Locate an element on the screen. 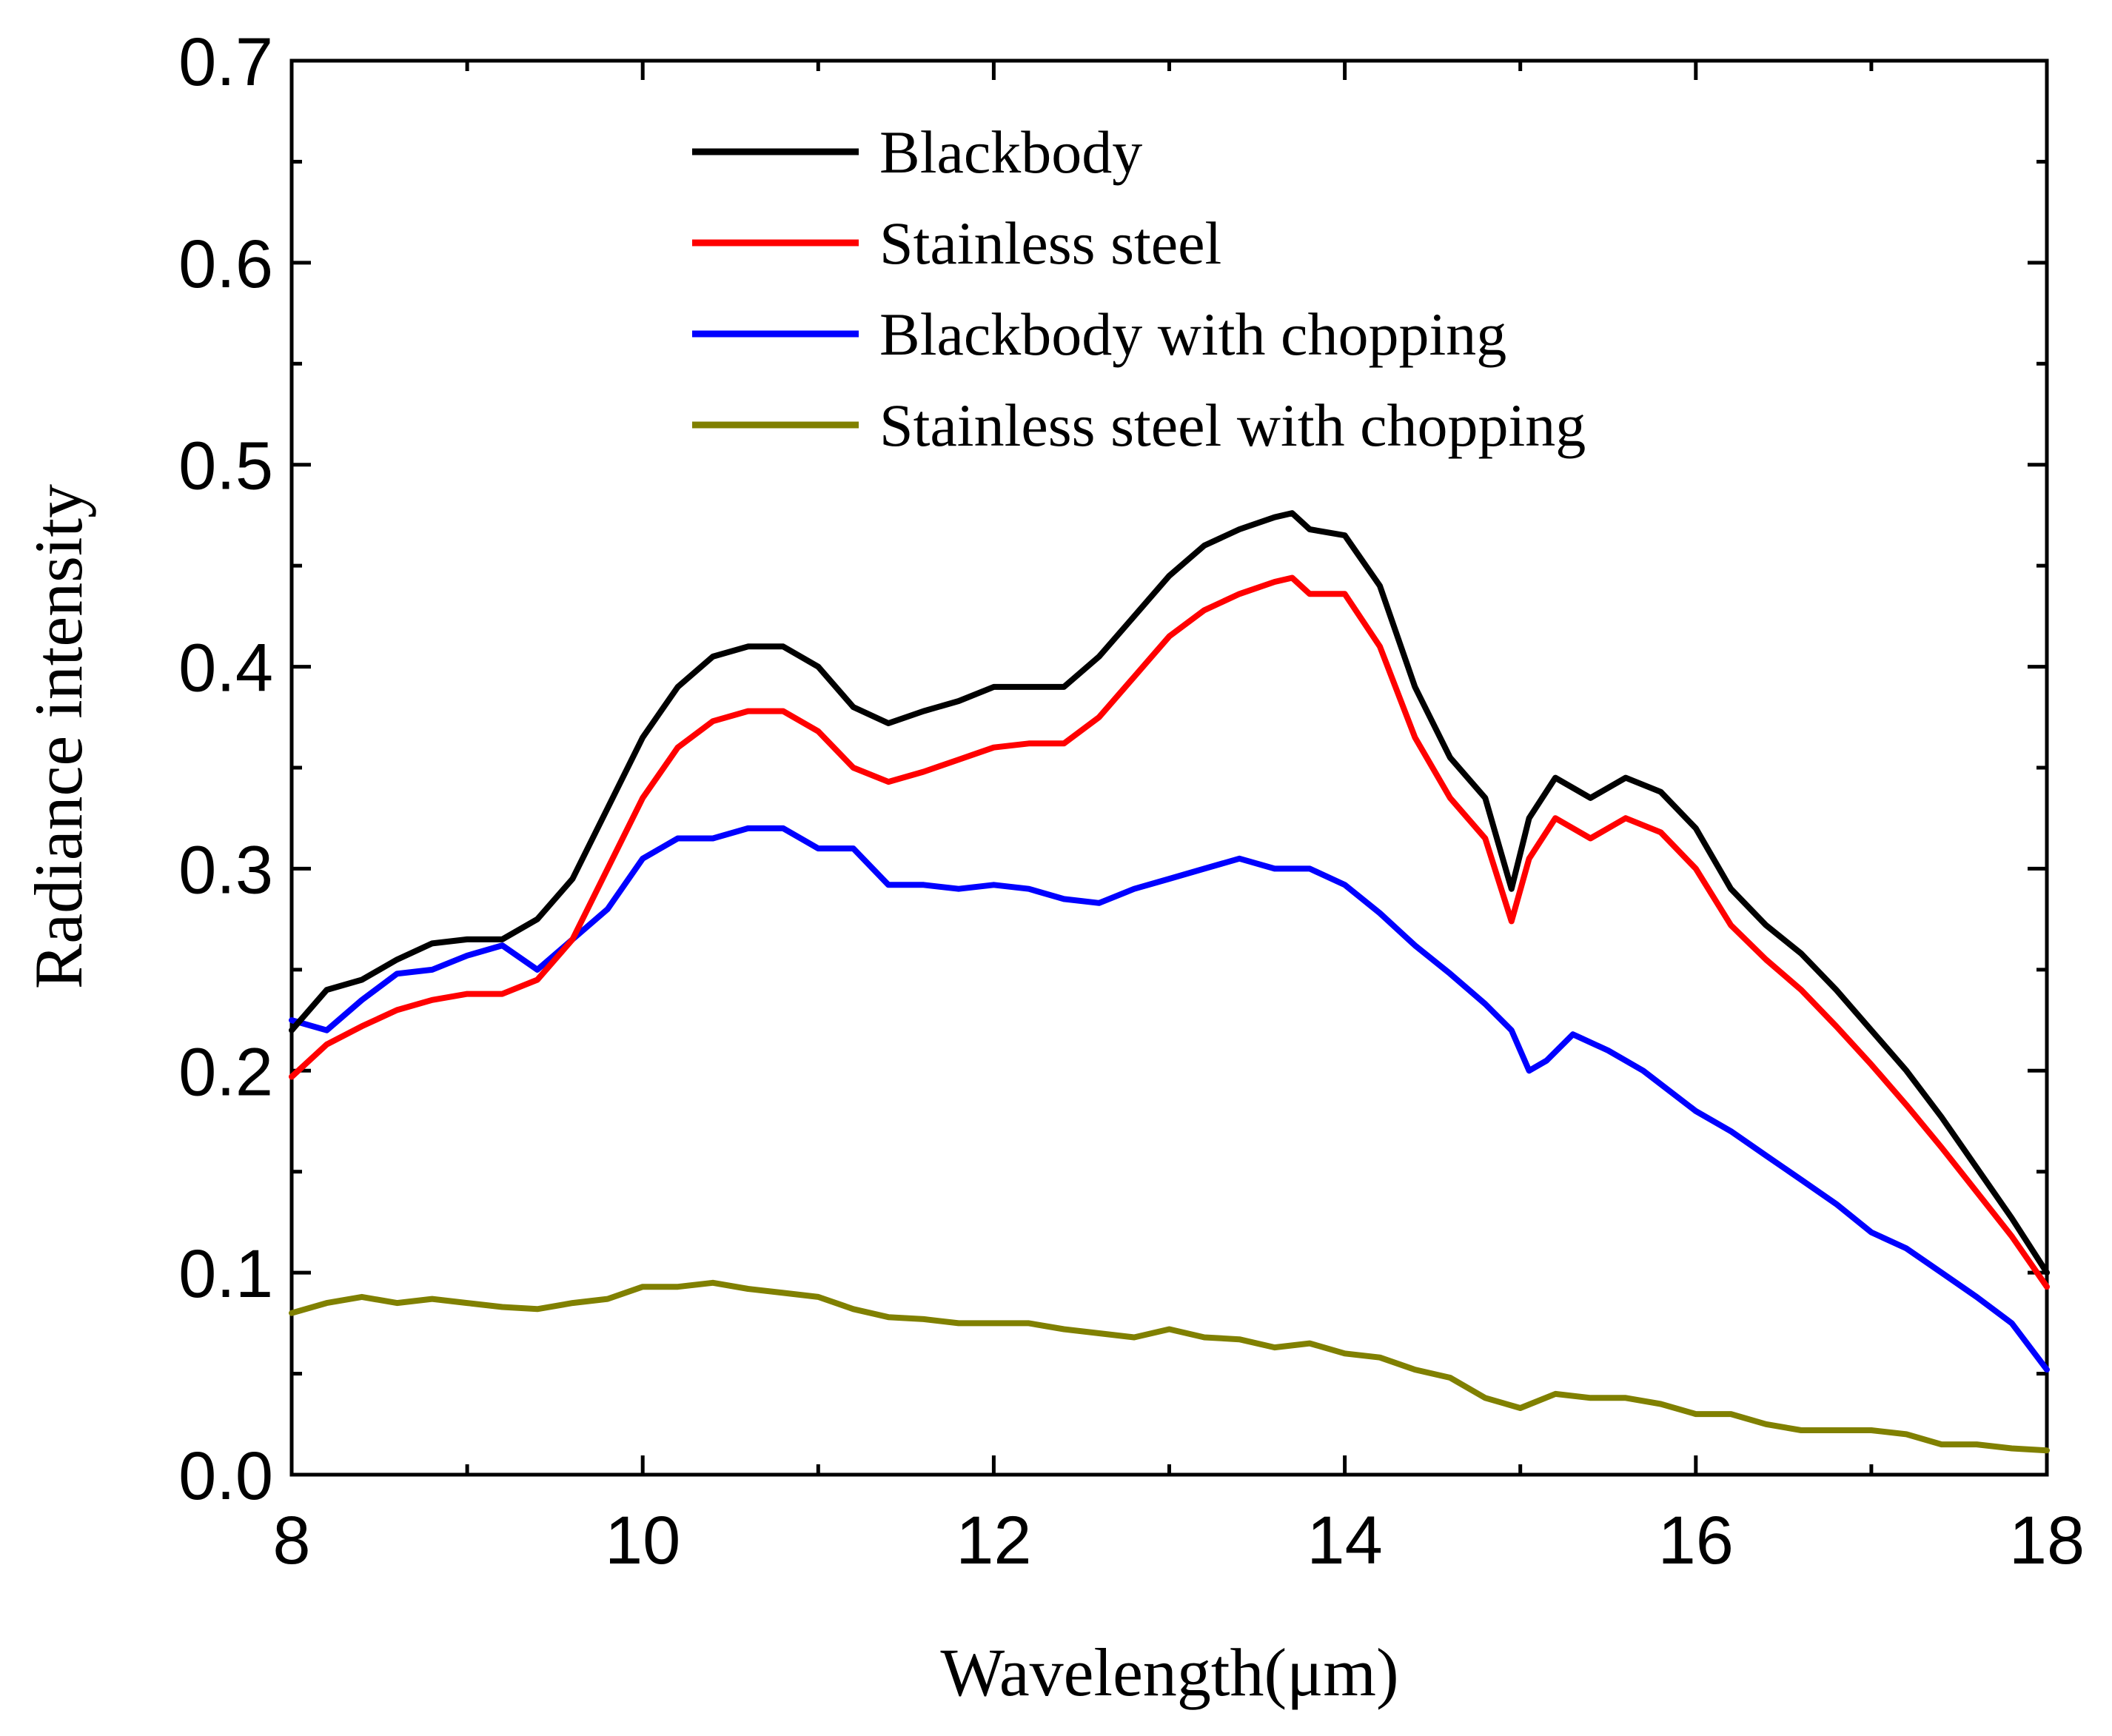 The height and width of the screenshot is (1736, 2112). x-tick-label: 18 is located at coordinates (2047, 1540).